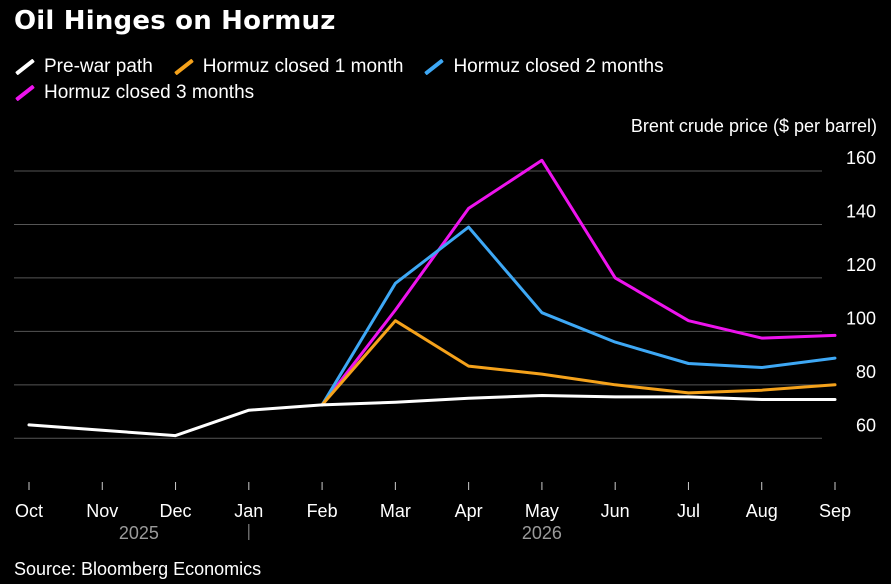 The width and height of the screenshot is (891, 584). I want to click on chart-title: Oil Hinges on Hormuz, so click(175, 21).